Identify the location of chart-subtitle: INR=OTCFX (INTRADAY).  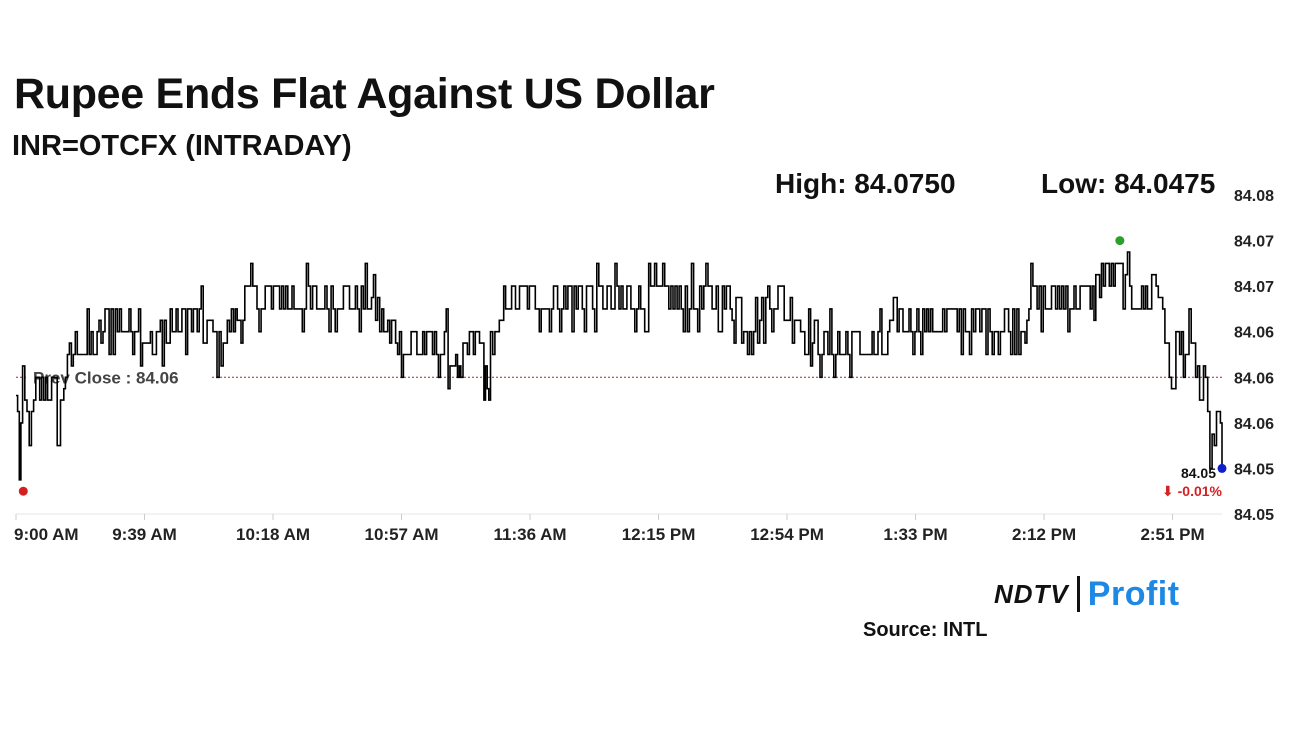
(182, 146).